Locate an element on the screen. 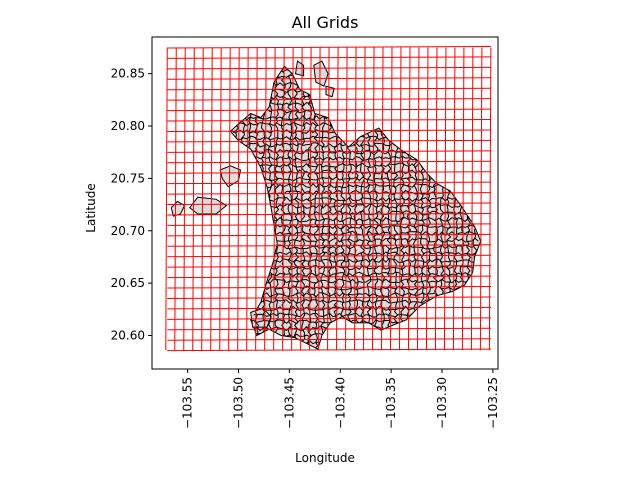 This screenshot has height=480, width=640. y-axis-ticks: 20.60 20.65 20.70 20.75 20.80 20.85 is located at coordinates (131, 204).